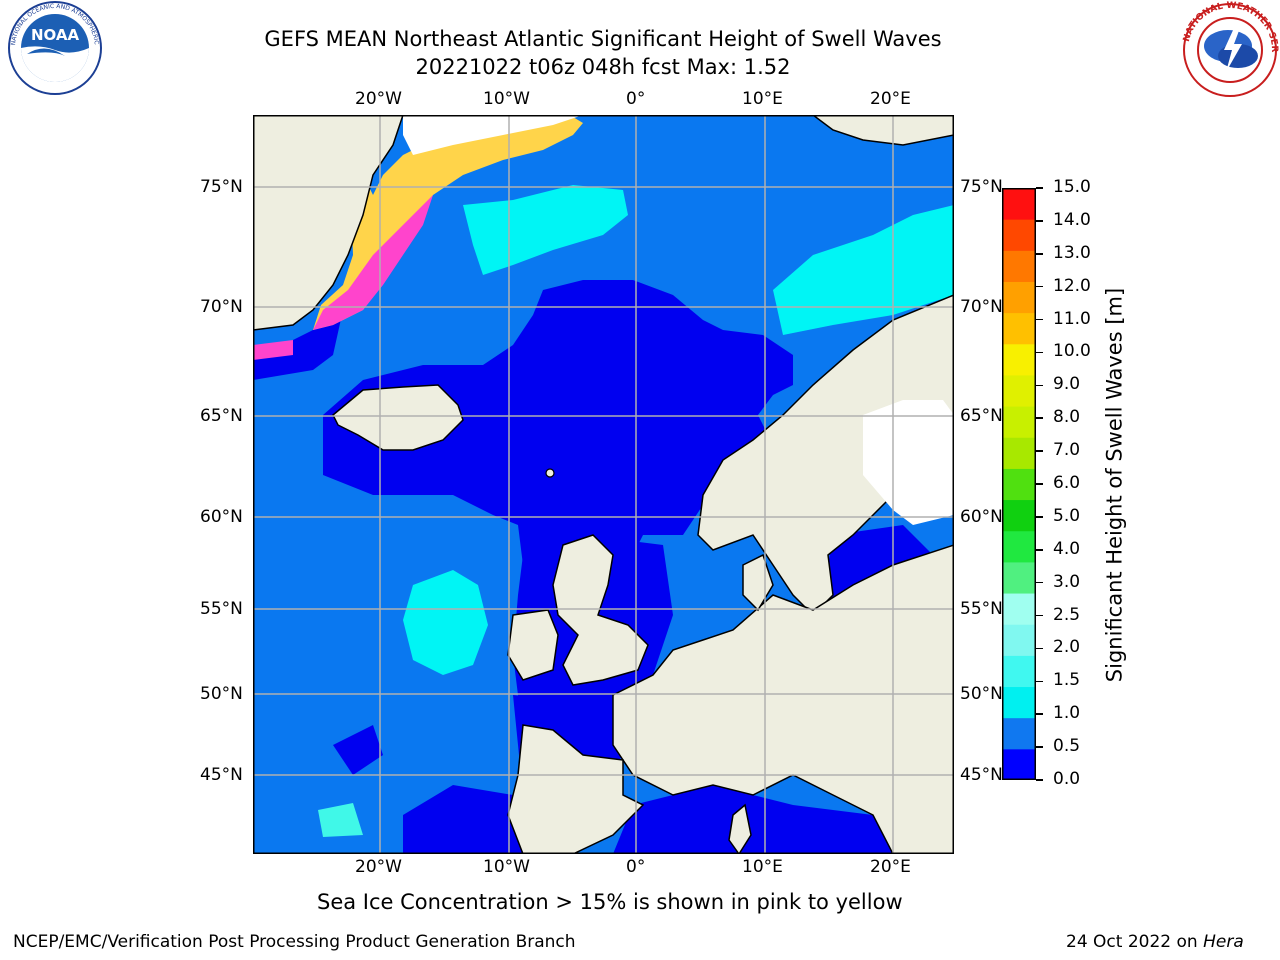 The height and width of the screenshot is (960, 1280). Describe the element at coordinates (445, 622) in the screenshot. I see `swell-10-15-atlantic` at that location.